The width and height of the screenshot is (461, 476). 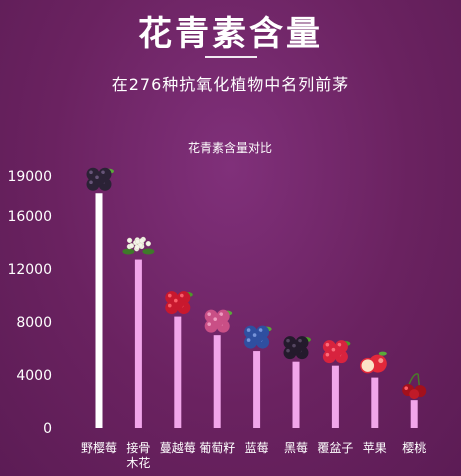 What do you see at coordinates (138, 447) in the screenshot?
I see `x-category-label: 接骨` at bounding box center [138, 447].